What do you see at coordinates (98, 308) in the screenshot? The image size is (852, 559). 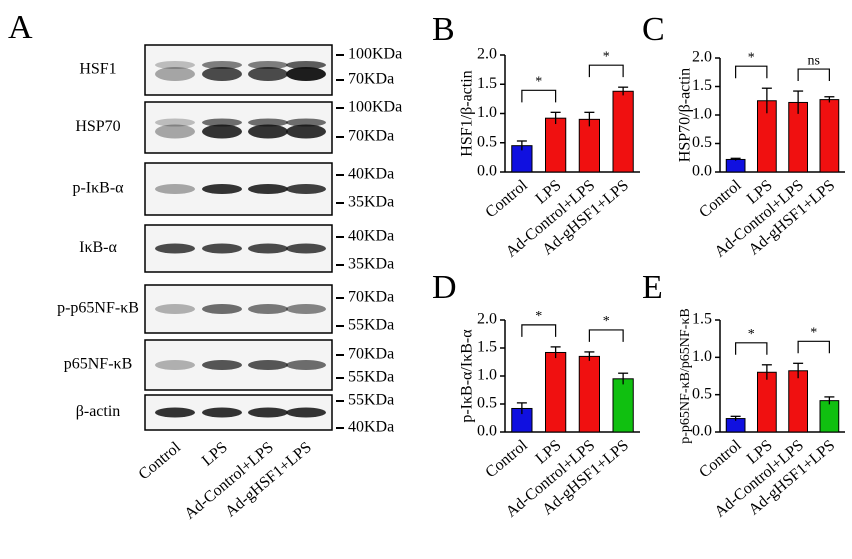 I see `blot-row-label: p-p65NF-κB` at bounding box center [98, 308].